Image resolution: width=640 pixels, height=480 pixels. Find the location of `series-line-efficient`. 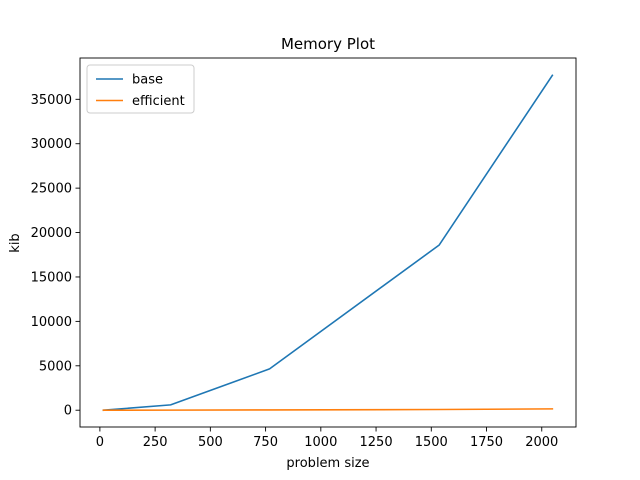

series-line-efficient is located at coordinates (328, 410).